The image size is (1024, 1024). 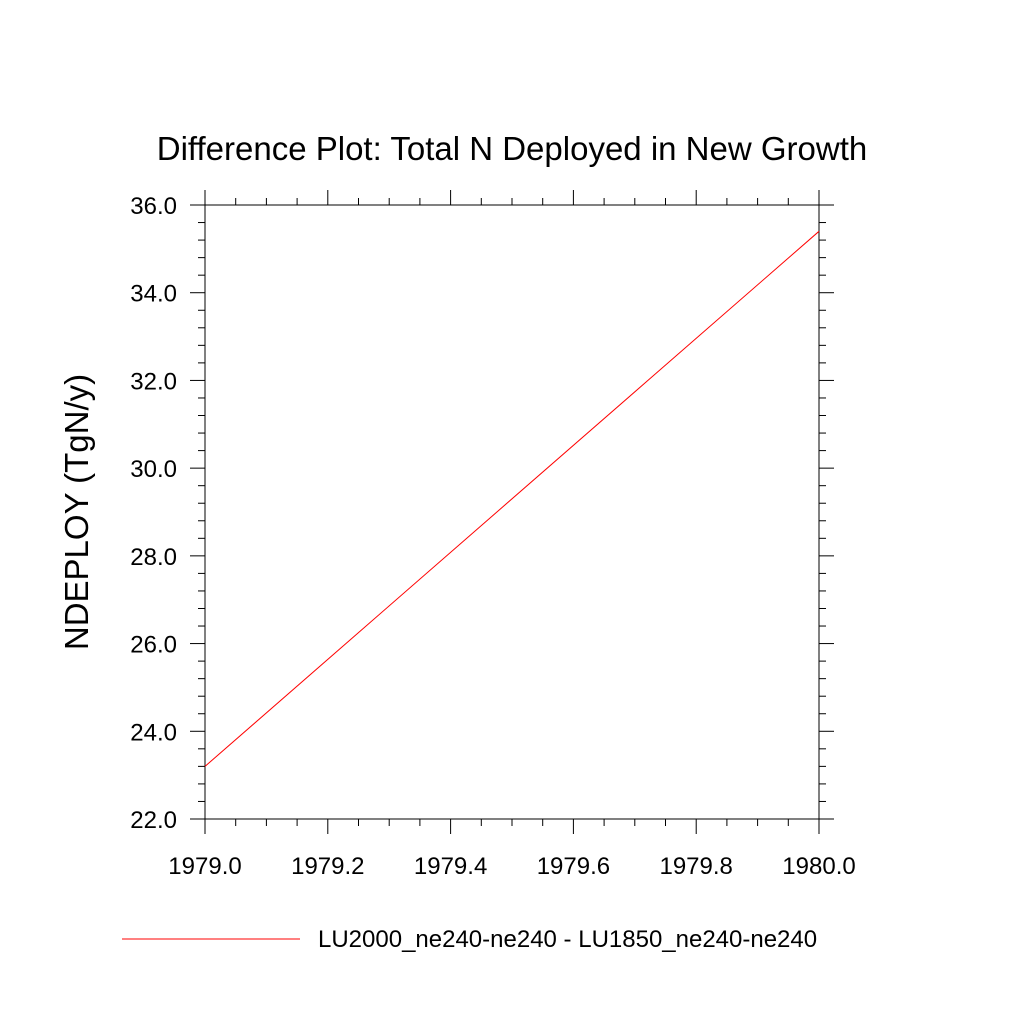 What do you see at coordinates (695, 866) in the screenshot?
I see `x-tick-label: 1979.8` at bounding box center [695, 866].